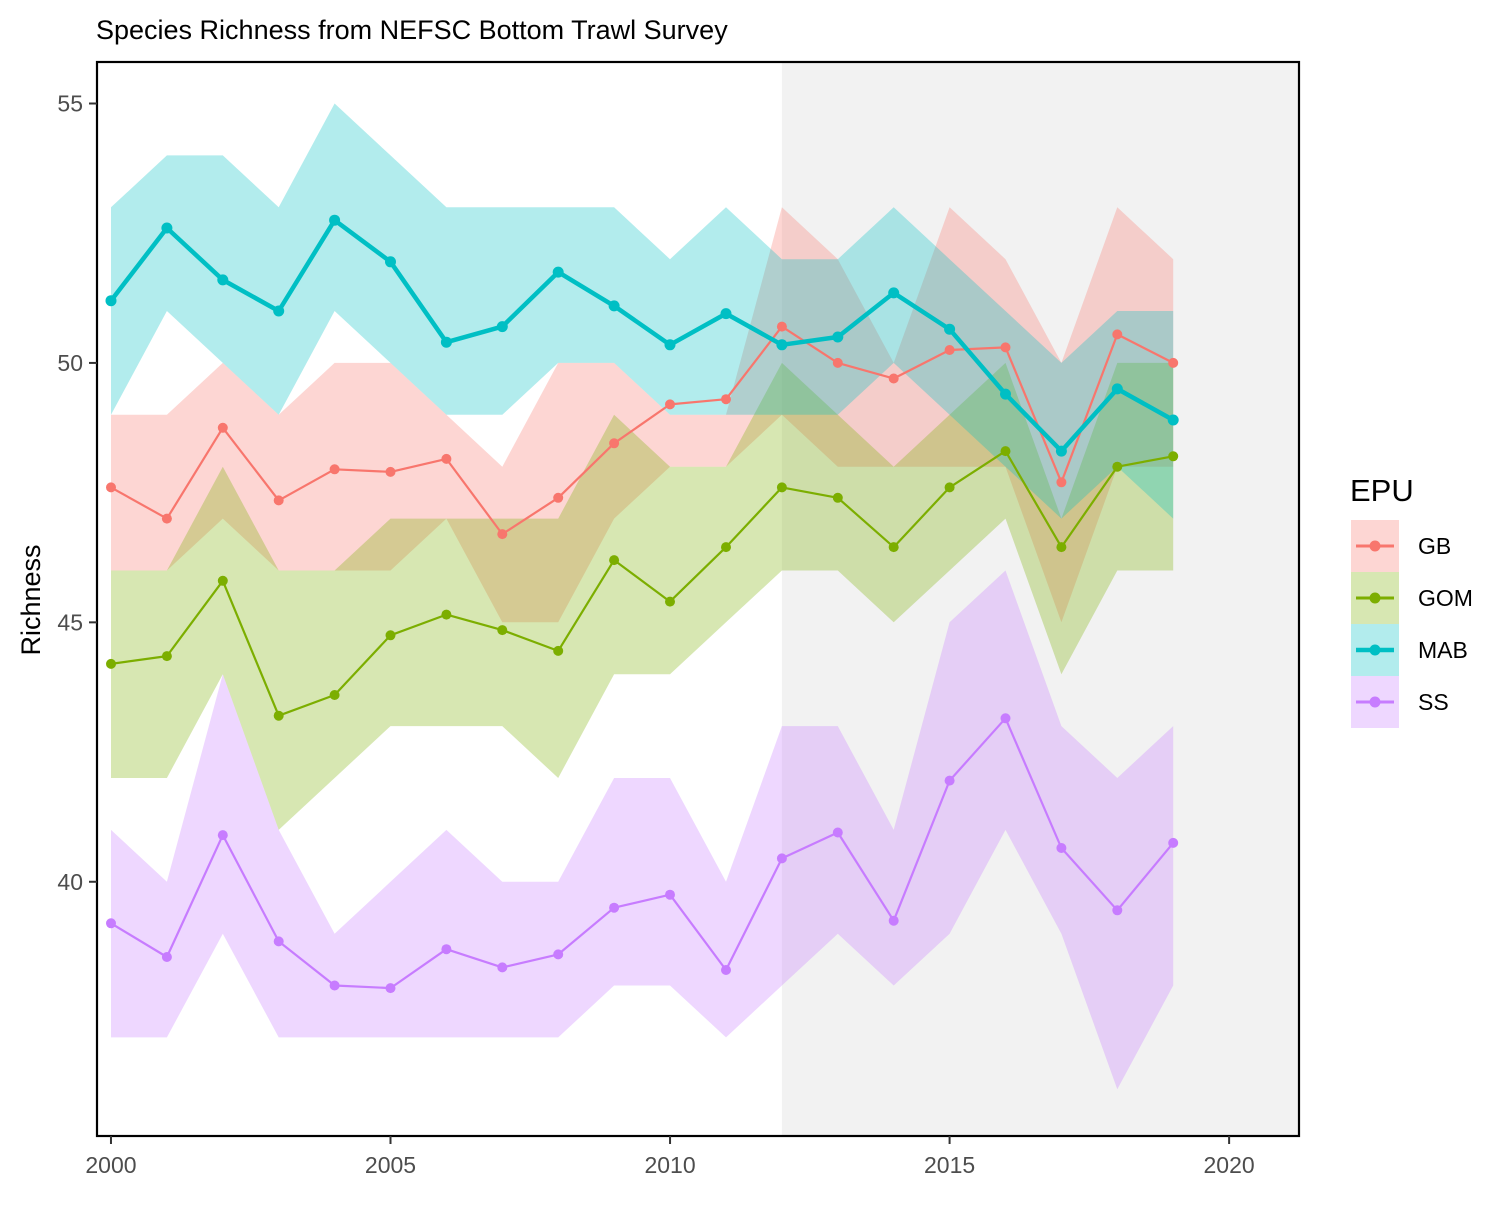  I want to click on point-mab-2008, so click(558, 272).